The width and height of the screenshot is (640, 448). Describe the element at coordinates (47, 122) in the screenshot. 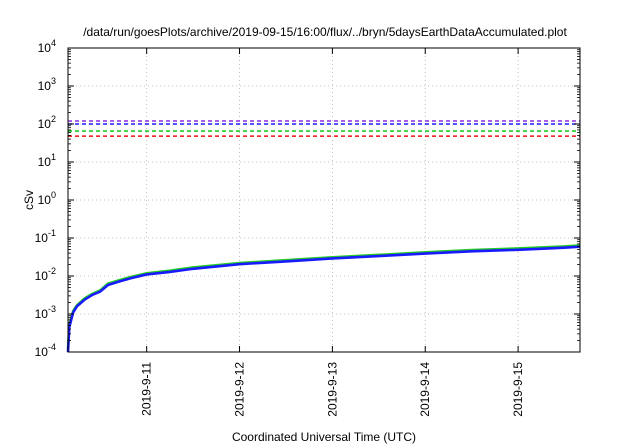

I see `y-tick-label: 10²` at that location.